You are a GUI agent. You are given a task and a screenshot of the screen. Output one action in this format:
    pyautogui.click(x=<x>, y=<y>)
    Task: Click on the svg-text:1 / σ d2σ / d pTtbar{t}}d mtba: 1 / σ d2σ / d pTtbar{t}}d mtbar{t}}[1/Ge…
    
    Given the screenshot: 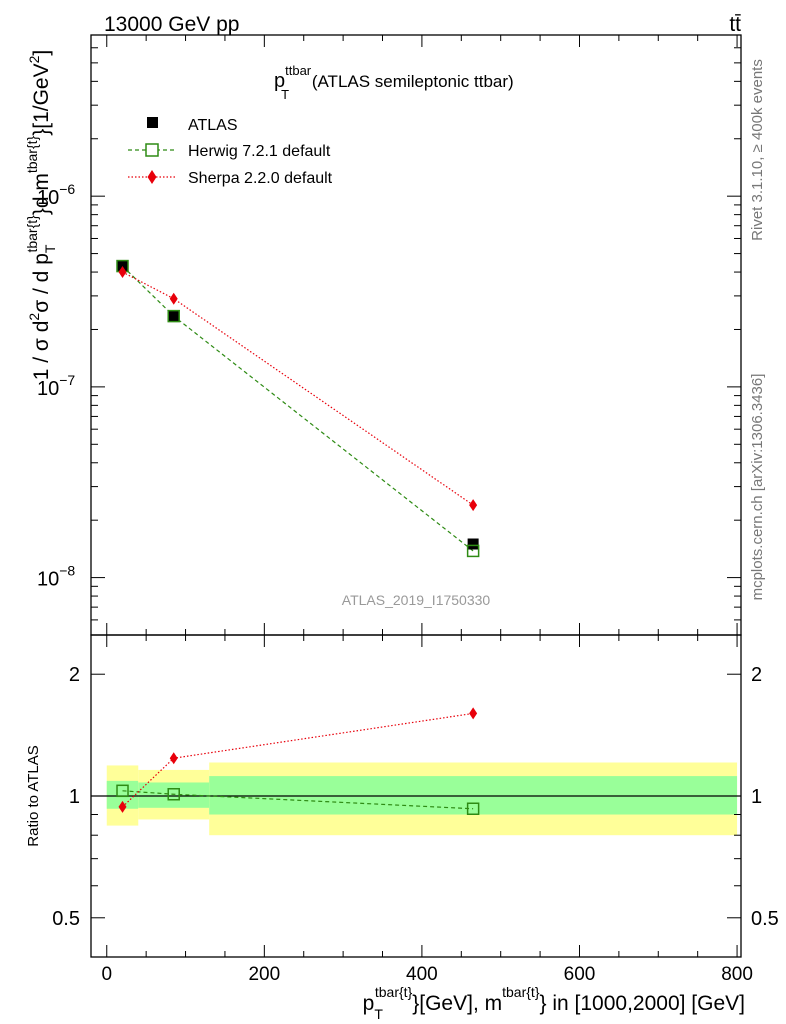 What is the action you would take?
    pyautogui.click(x=41, y=215)
    